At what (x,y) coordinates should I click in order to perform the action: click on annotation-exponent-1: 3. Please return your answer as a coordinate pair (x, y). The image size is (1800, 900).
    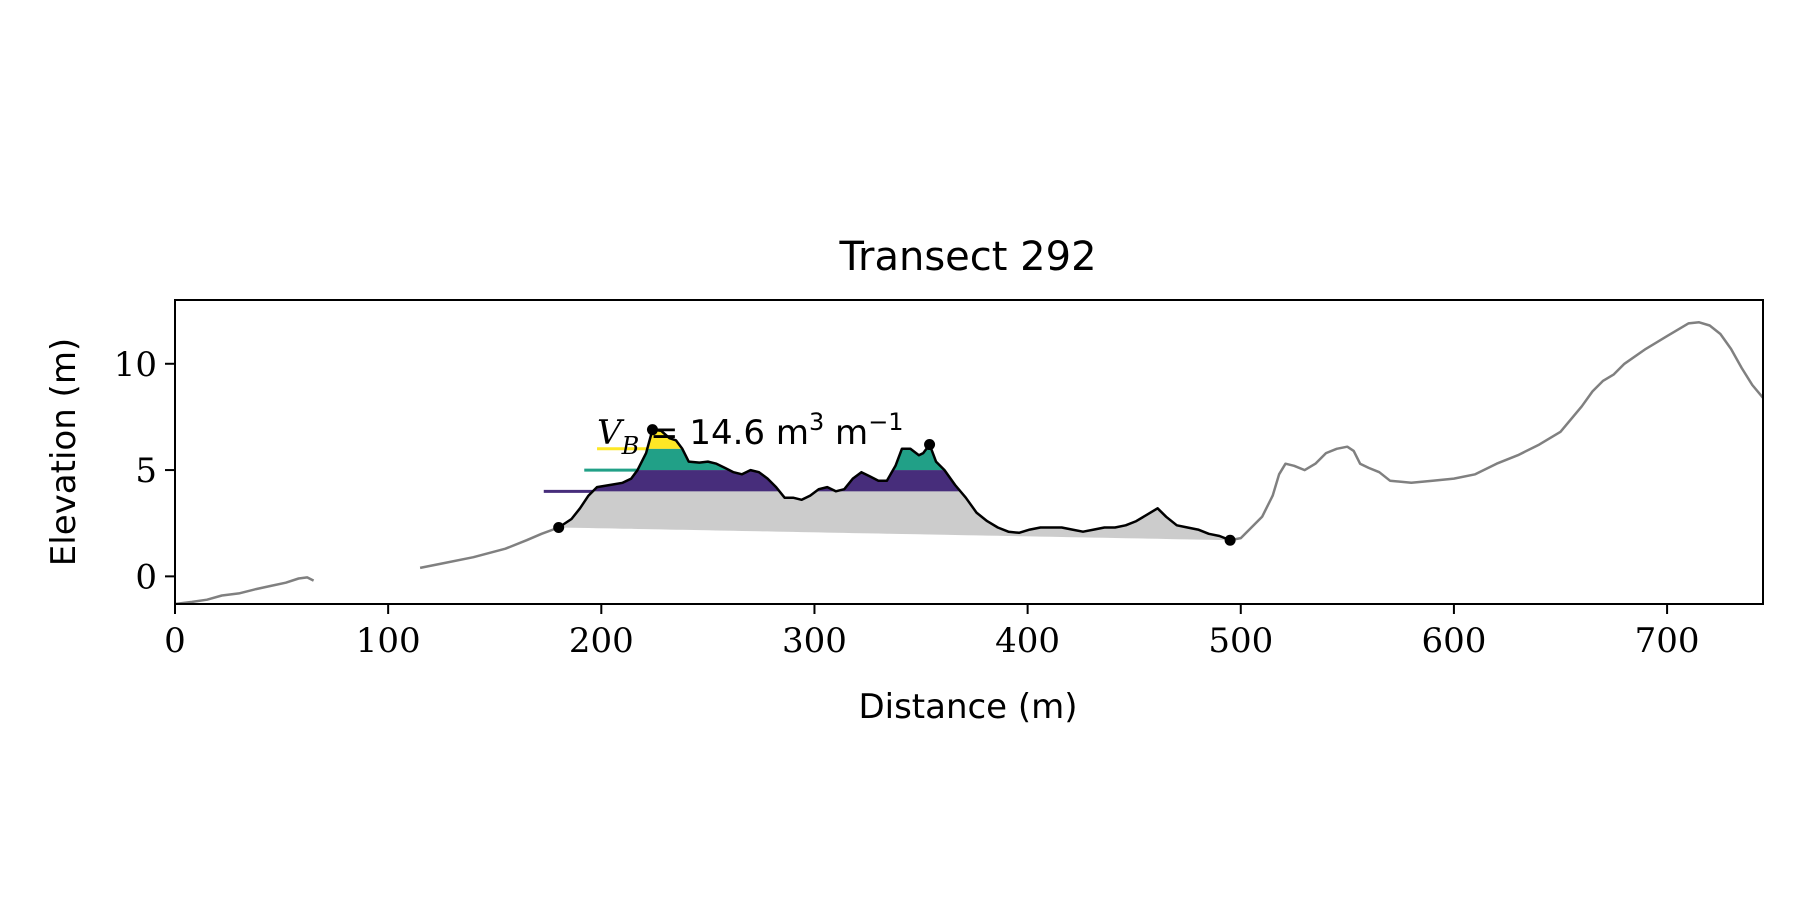
    Looking at the image, I should click on (816, 422).